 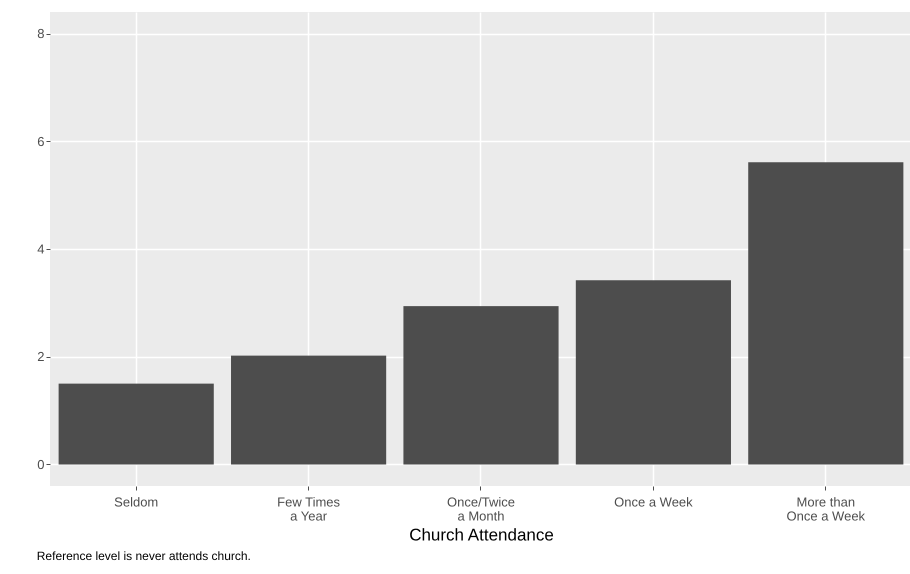 I want to click on x-tick-label: Few Times a Year, so click(x=309, y=509).